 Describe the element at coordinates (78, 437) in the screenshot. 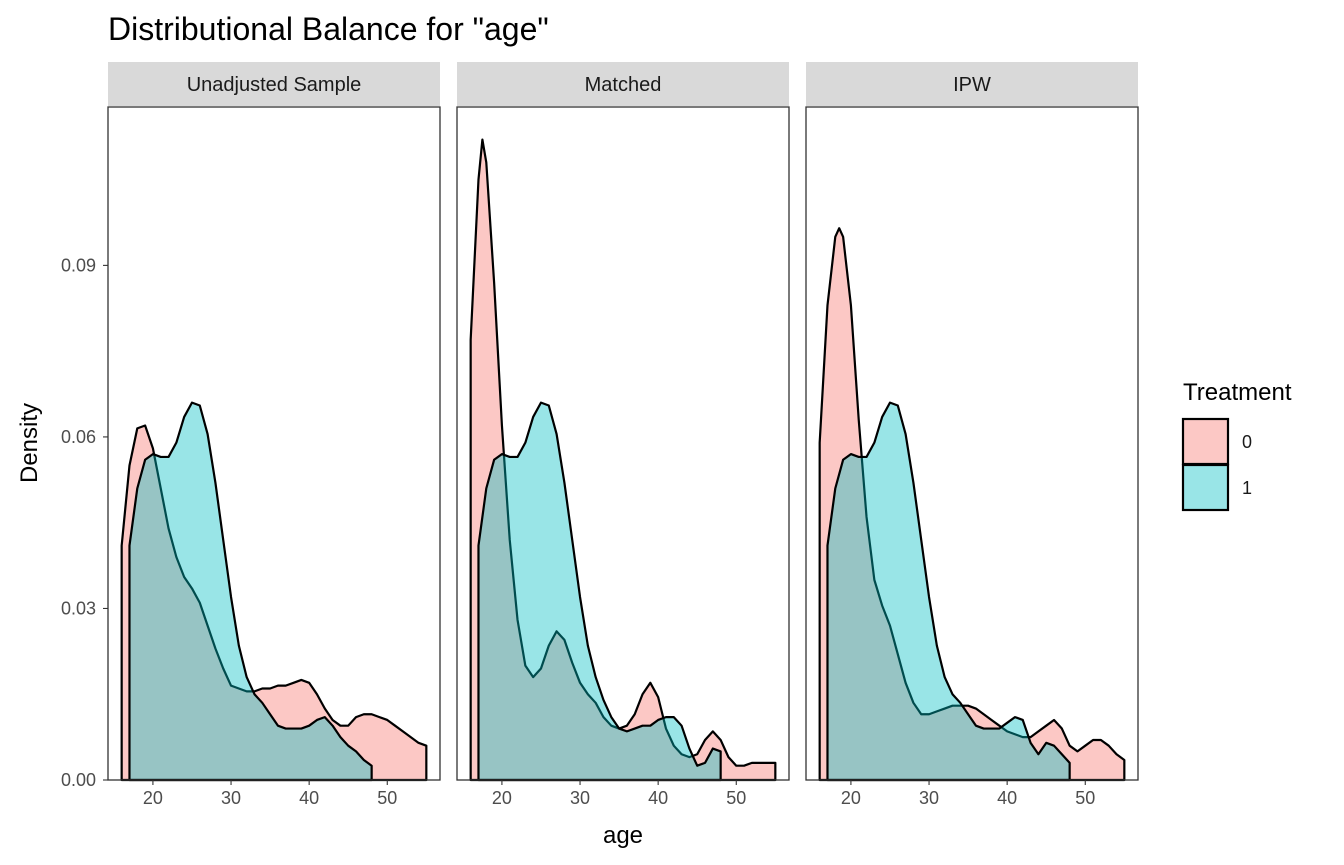

I see `y-tick-label: 0.06` at that location.